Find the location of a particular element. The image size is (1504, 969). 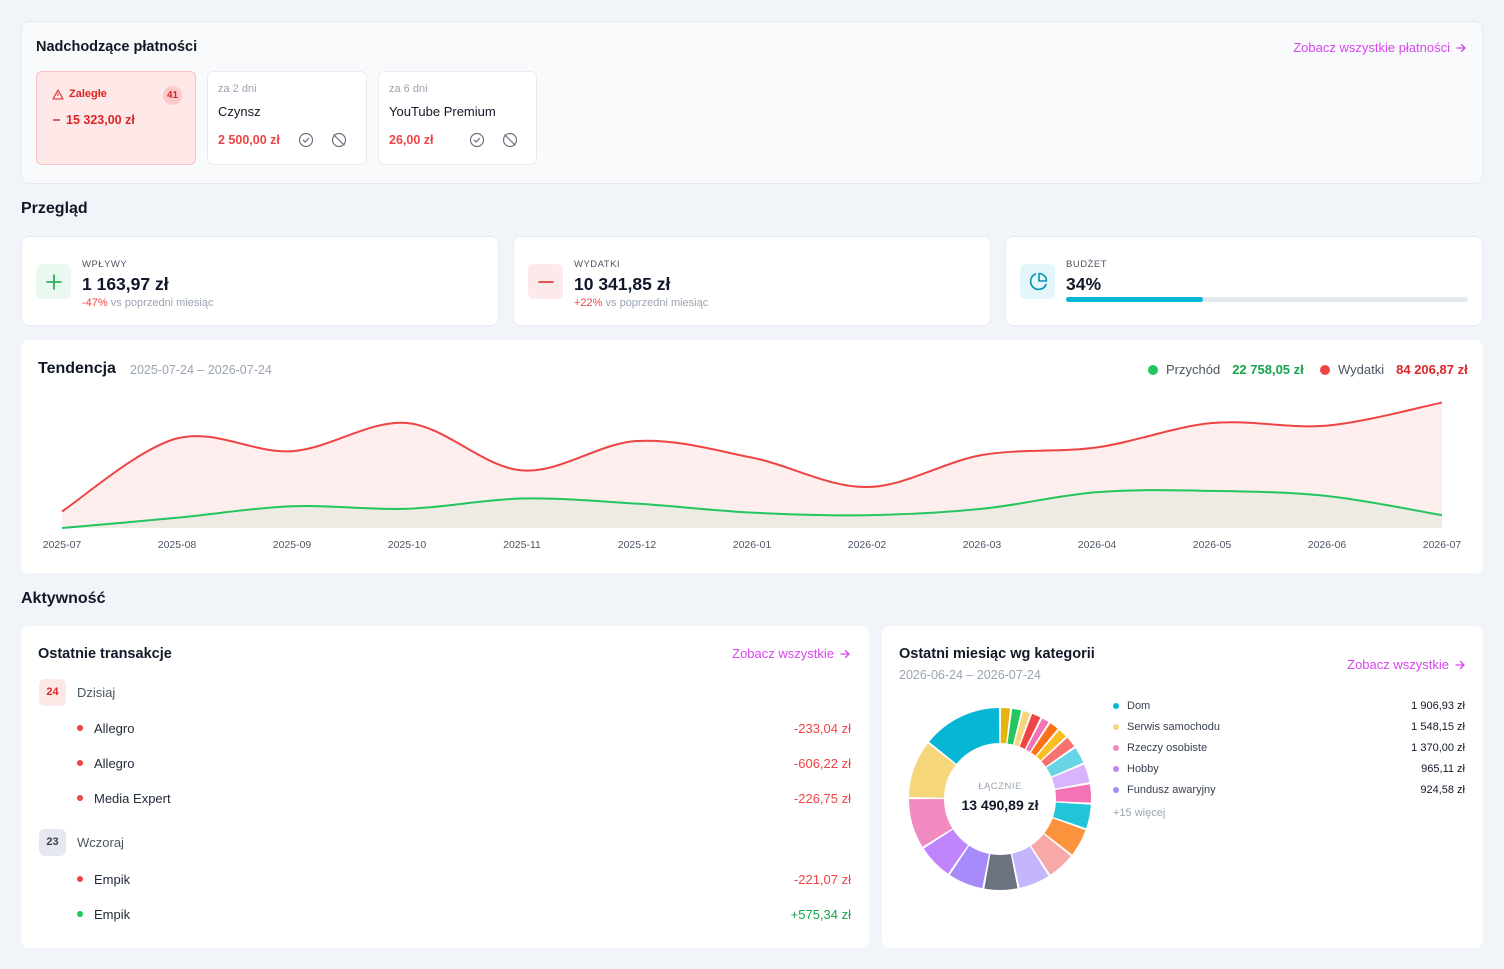

donut-total-value: 13 490,89 zł is located at coordinates (1000, 805).